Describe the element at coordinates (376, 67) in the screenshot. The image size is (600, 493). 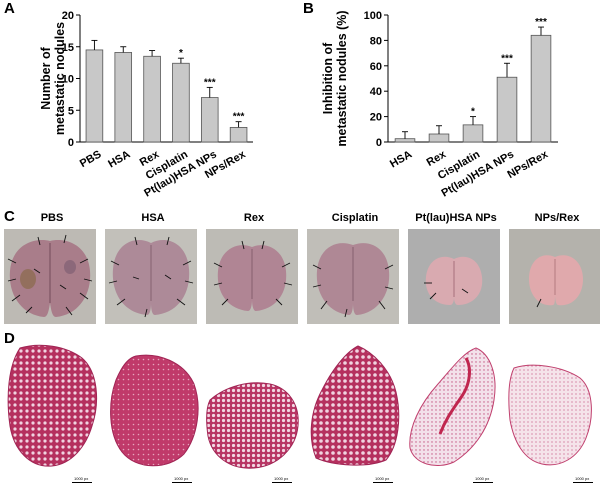
I see `chart-b-y-tick-label: 60` at that location.